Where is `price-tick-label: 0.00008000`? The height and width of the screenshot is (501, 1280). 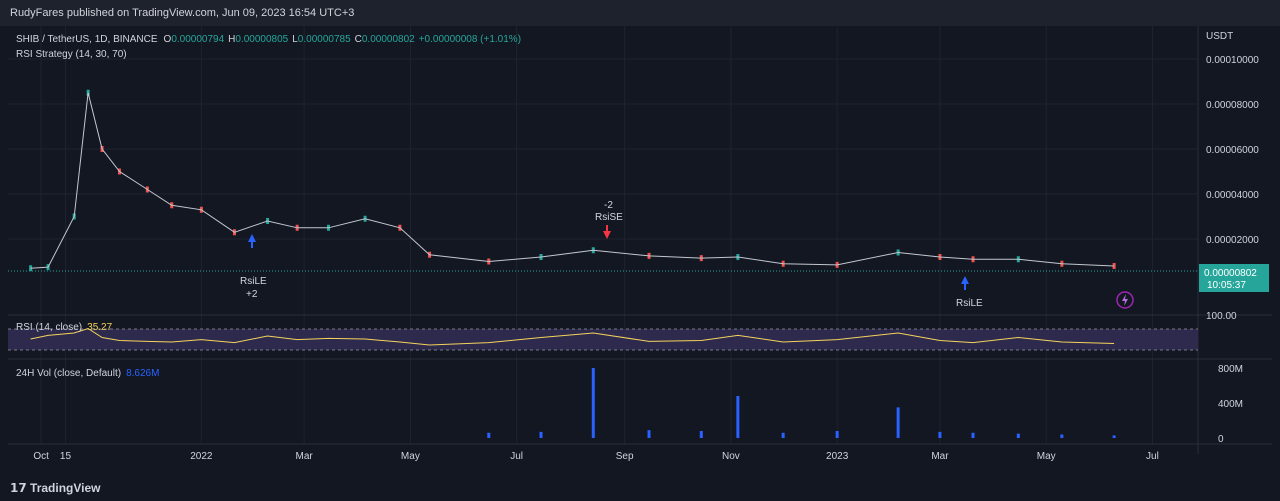
price-tick-label: 0.00008000 is located at coordinates (1232, 105).